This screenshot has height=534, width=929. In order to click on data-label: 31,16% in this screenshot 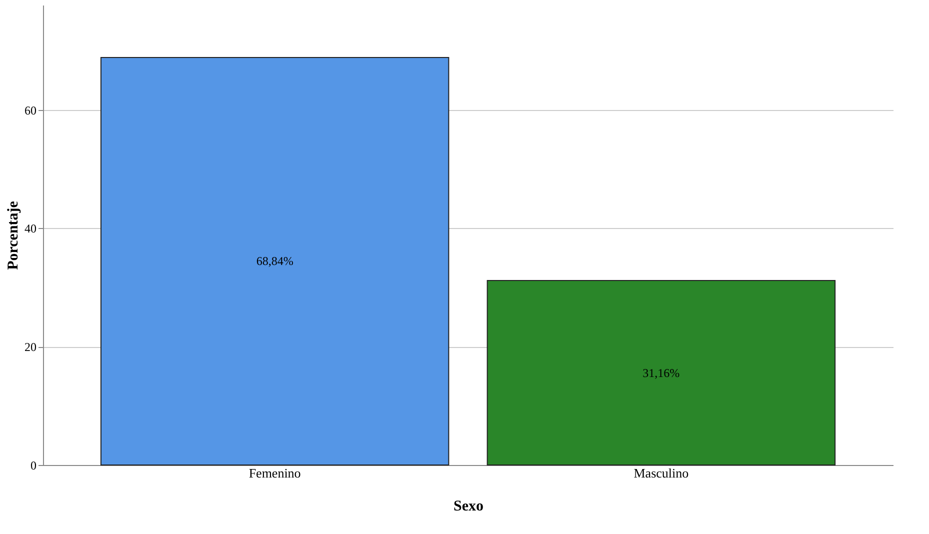, I will do `click(661, 373)`.